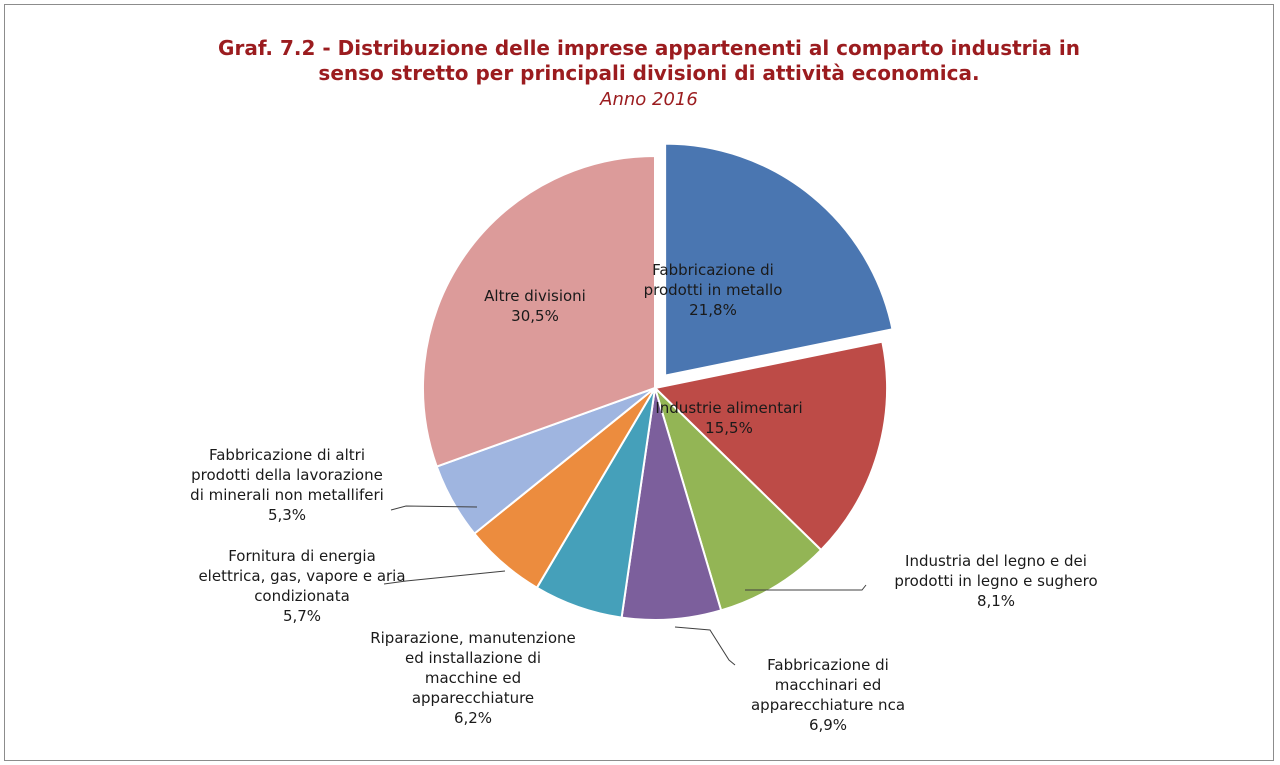 The width and height of the screenshot is (1280, 765). Describe the element at coordinates (434, 508) in the screenshot. I see `leader-line-fabbricazione-di-altri-prodotti-della-la` at that location.